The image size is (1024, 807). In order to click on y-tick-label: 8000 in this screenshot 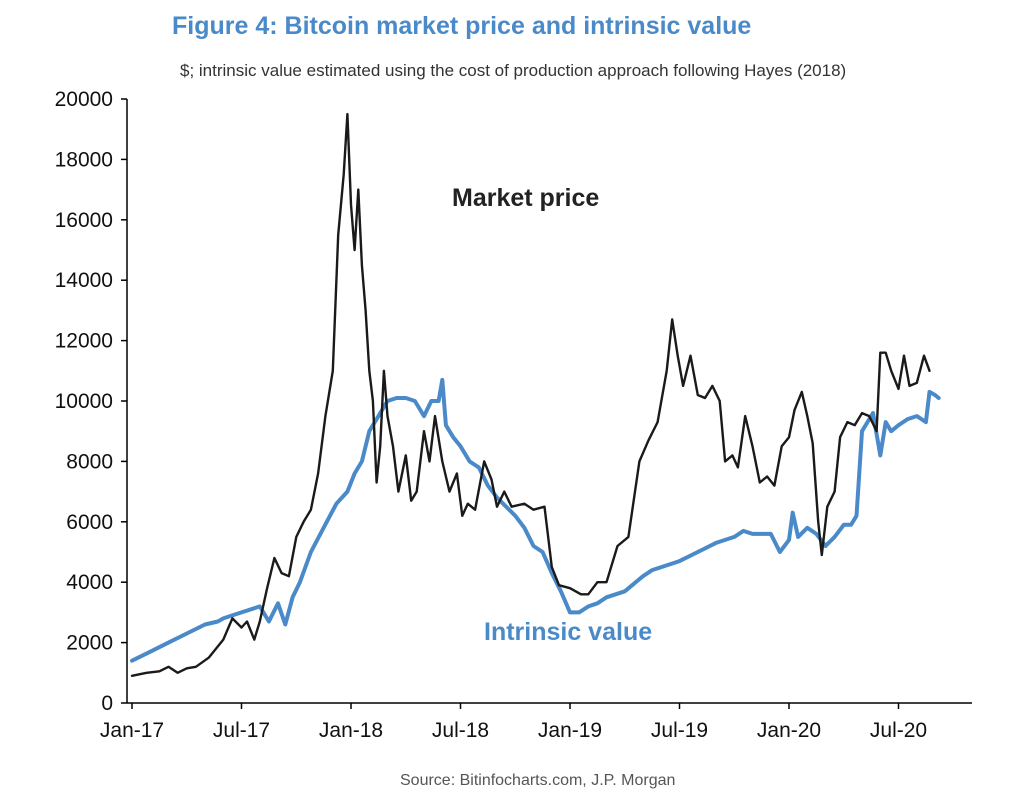, I will do `click(89, 461)`.